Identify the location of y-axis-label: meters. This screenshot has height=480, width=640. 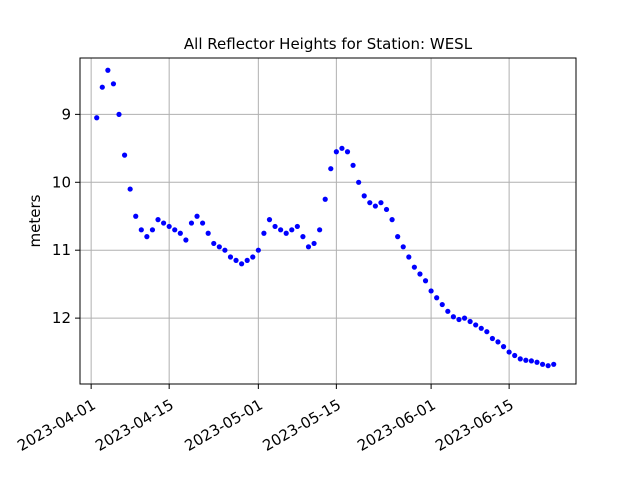
(35, 220).